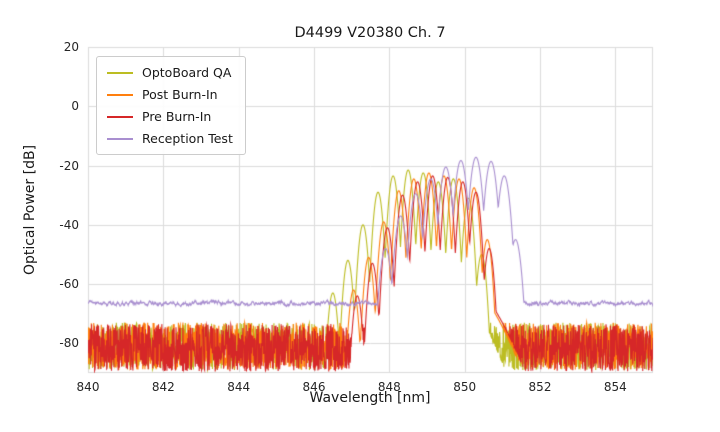 Image resolution: width=720 pixels, height=432 pixels. I want to click on x-tick-label: 844, so click(239, 387).